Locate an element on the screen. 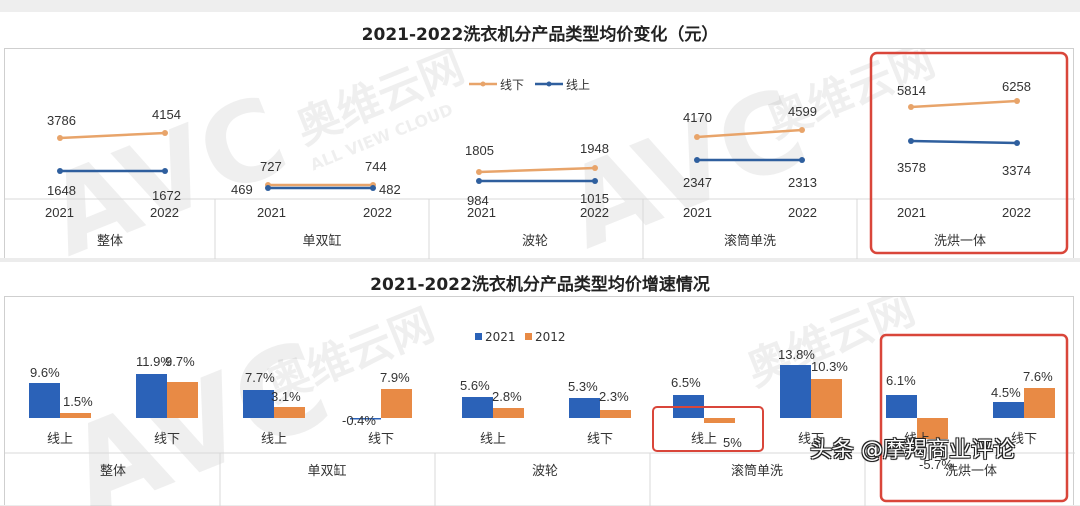  svg-text: 984 is located at coordinates (478, 200).